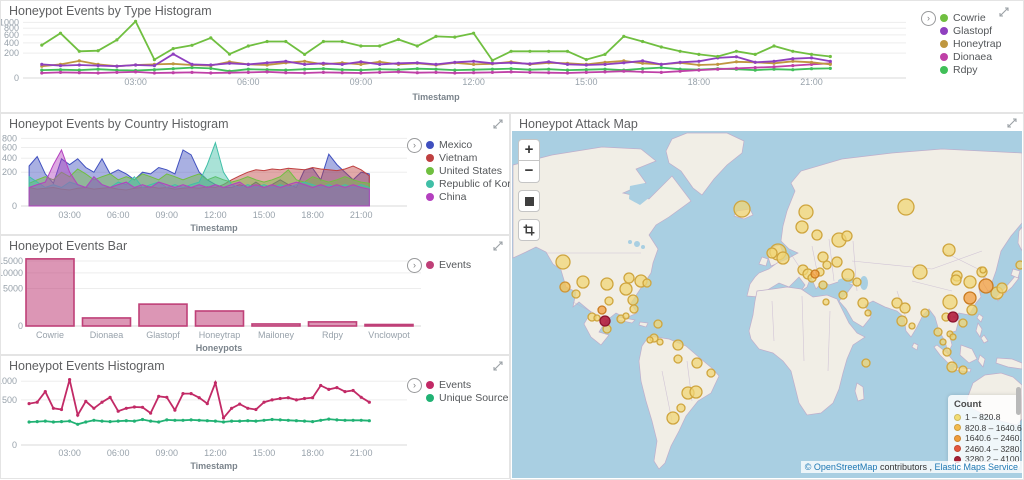 The width and height of the screenshot is (1024, 480). Describe the element at coordinates (476, 384) in the screenshot. I see `legend-item-Events: Events` at that location.